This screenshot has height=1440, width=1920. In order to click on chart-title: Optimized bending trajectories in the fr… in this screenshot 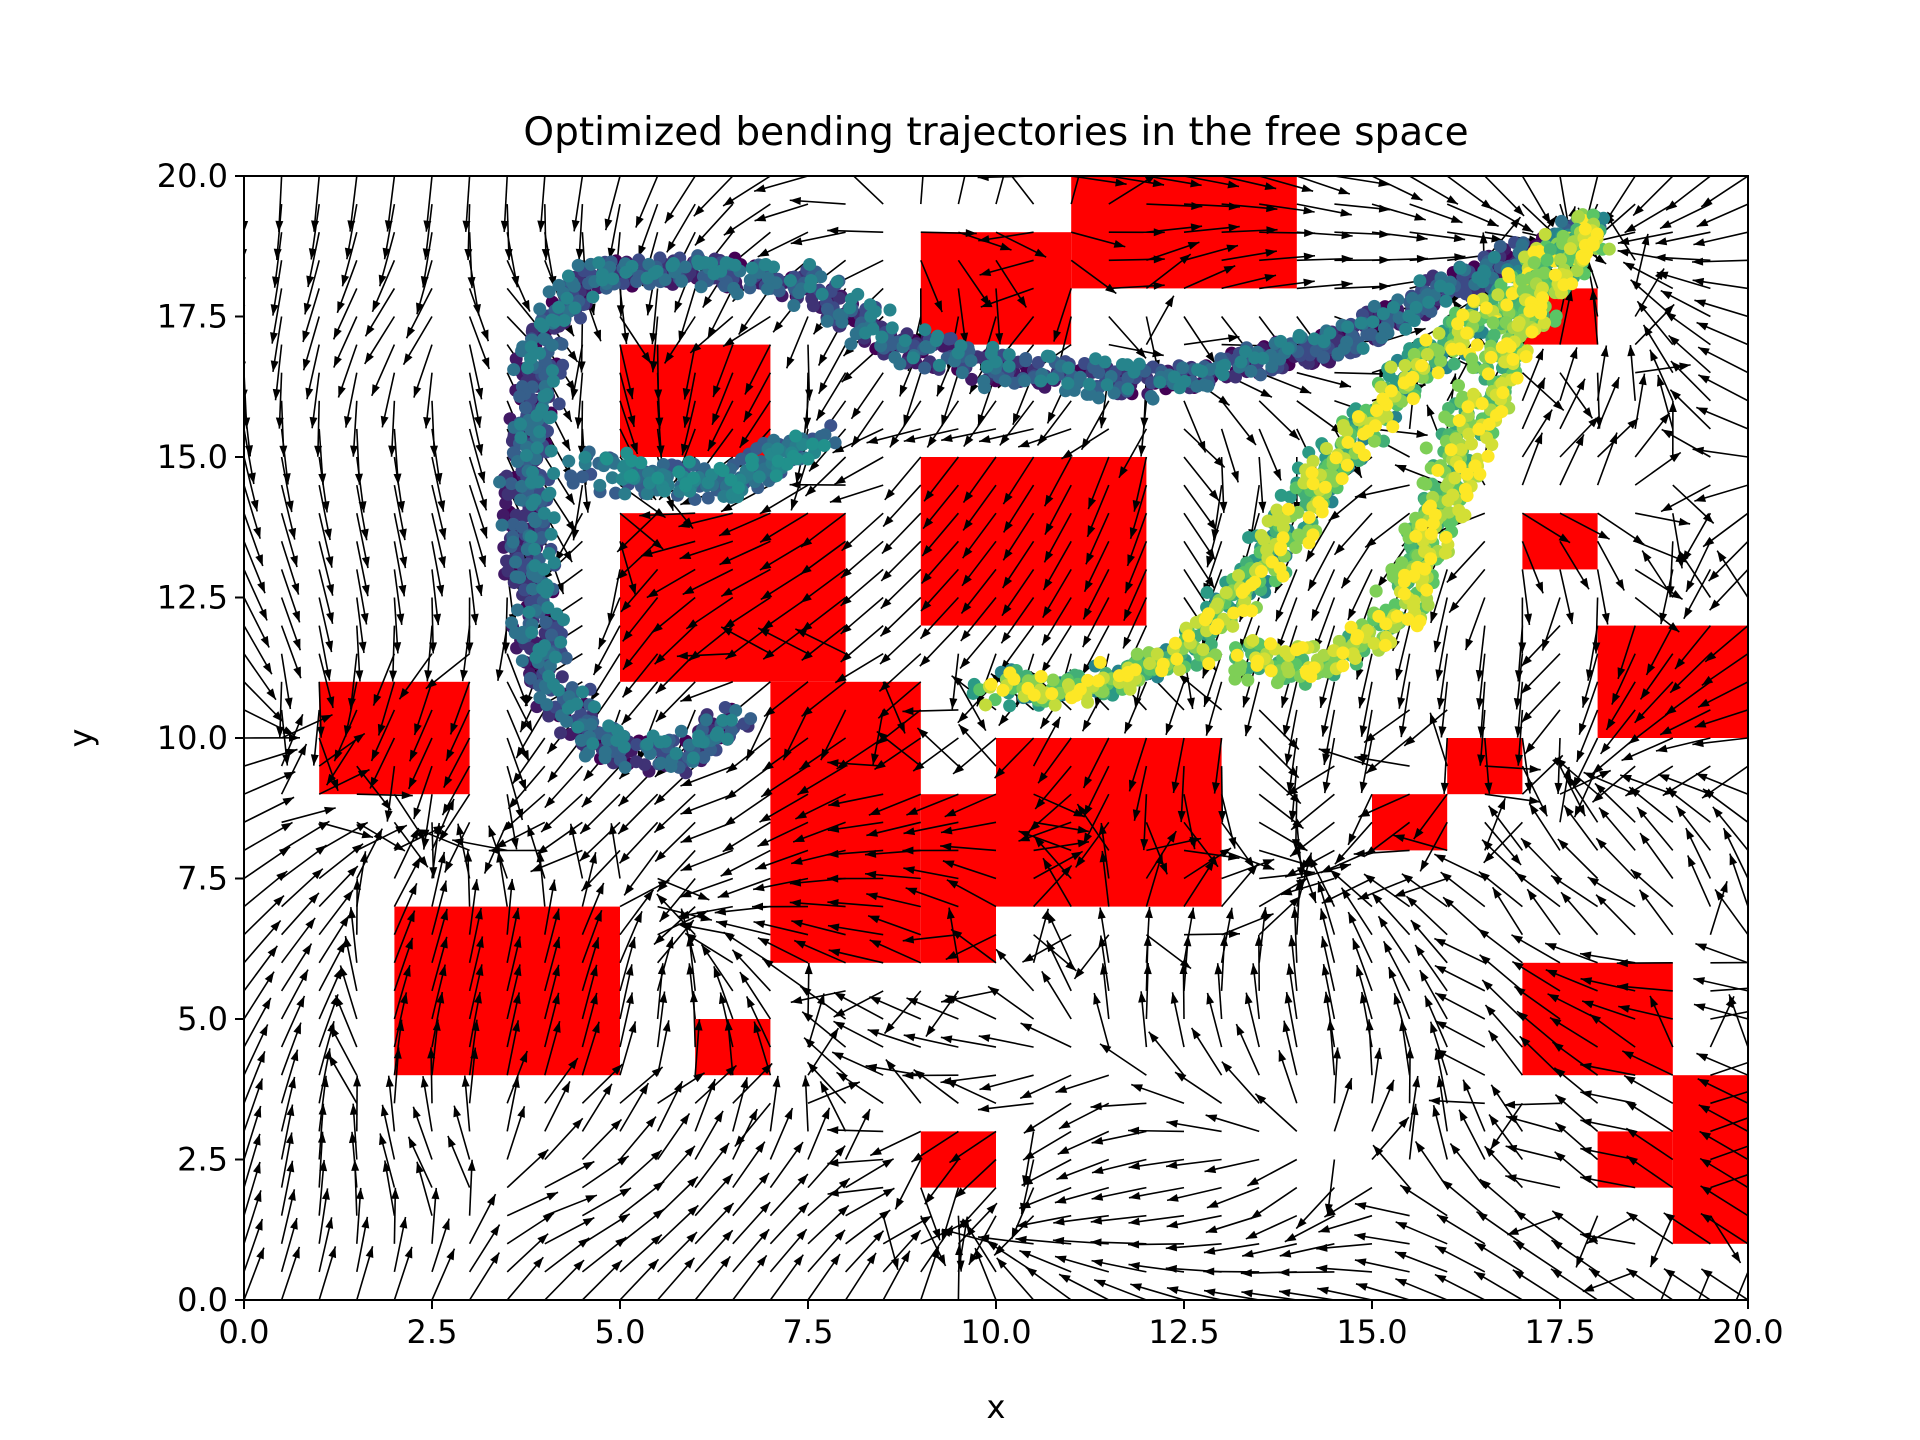, I will do `click(995, 132)`.